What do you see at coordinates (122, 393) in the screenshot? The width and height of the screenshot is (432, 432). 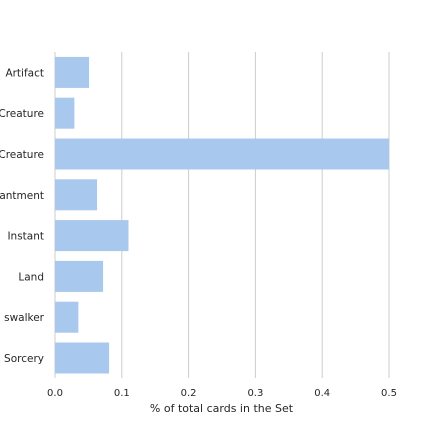 I see `x-tick-label: 0.1` at bounding box center [122, 393].